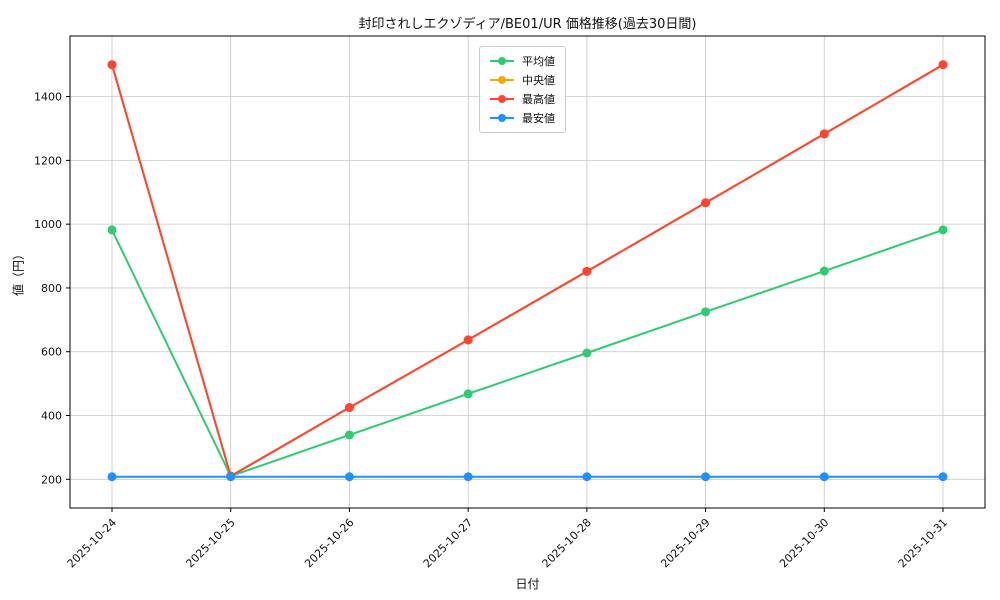 The image size is (1000, 600). I want to click on y-tick-label: 1400, so click(48, 97).